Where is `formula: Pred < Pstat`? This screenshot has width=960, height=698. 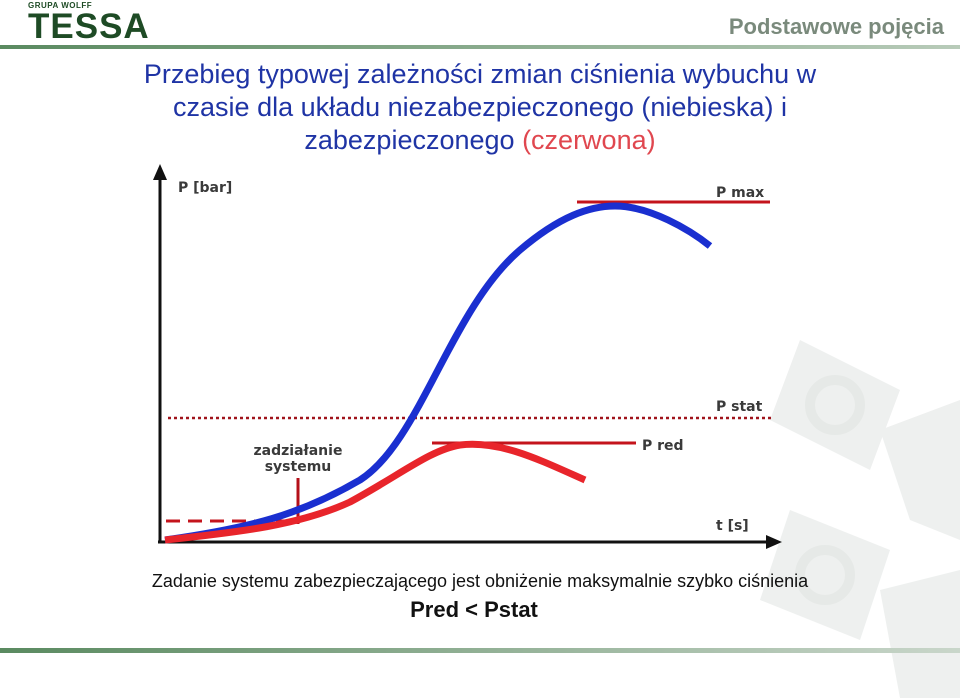
formula: Pred < Pstat is located at coordinates (474, 609).